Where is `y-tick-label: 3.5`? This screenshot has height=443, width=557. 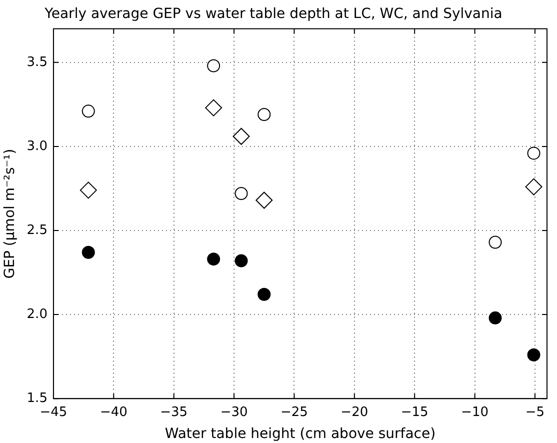
y-tick-label: 3.5 is located at coordinates (37, 62).